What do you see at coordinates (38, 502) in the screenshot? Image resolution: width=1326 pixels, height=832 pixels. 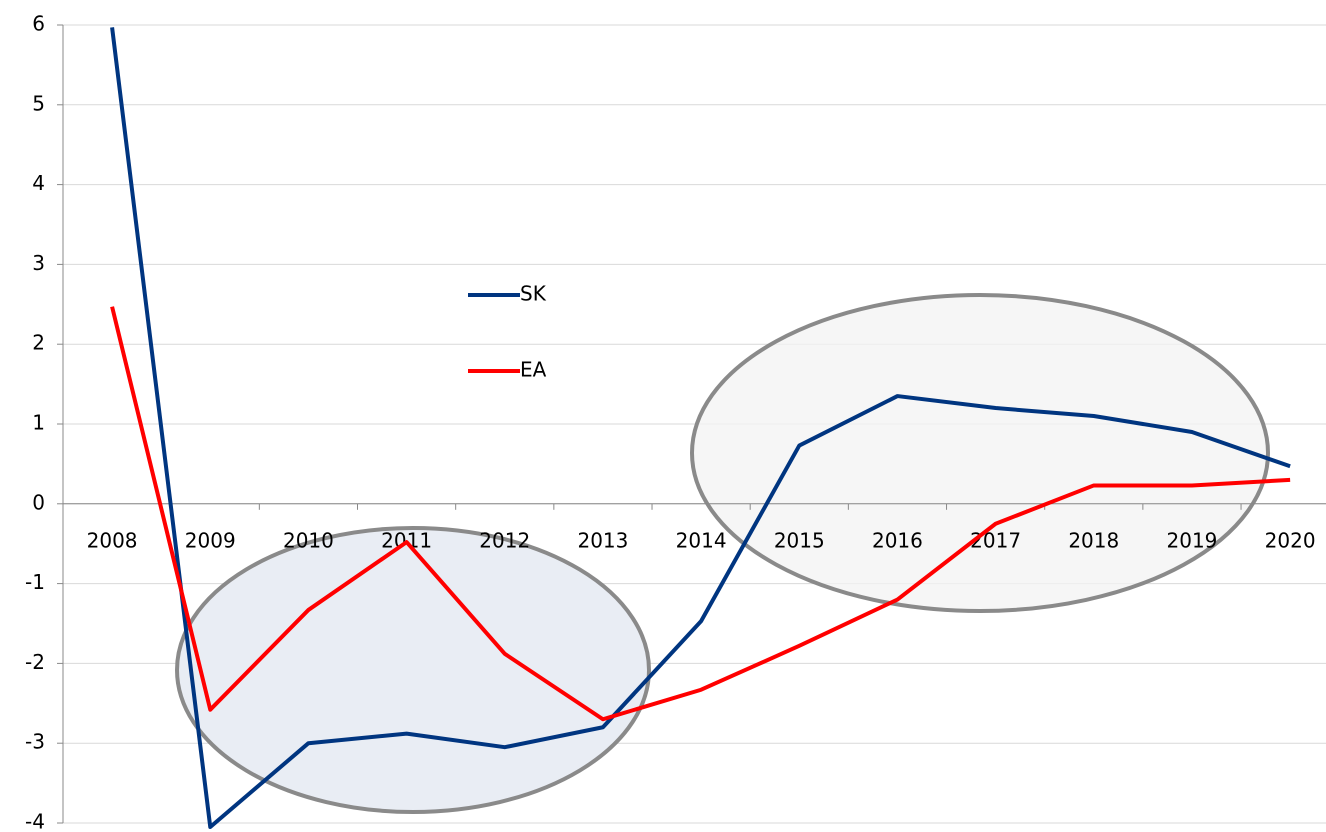 I see `y-tick-label: 0` at bounding box center [38, 502].